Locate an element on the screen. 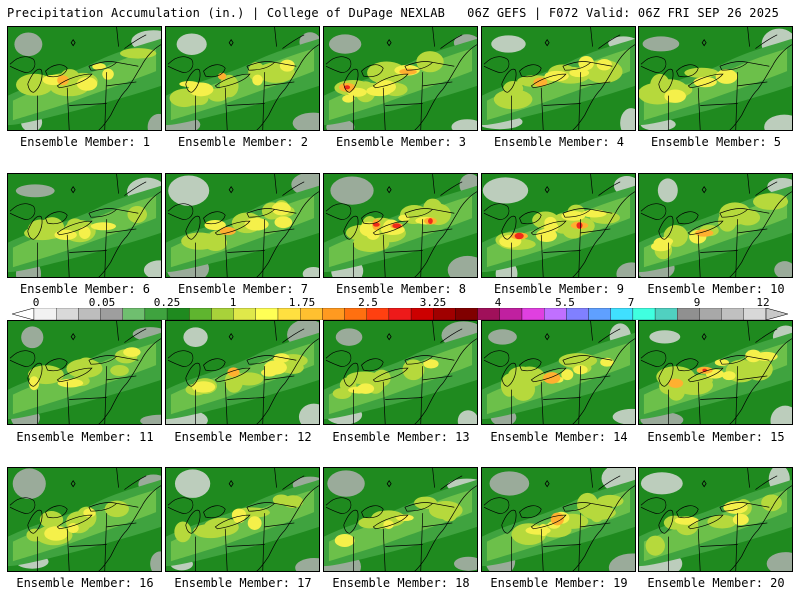  precip-colorbar is located at coordinates (400, 314).